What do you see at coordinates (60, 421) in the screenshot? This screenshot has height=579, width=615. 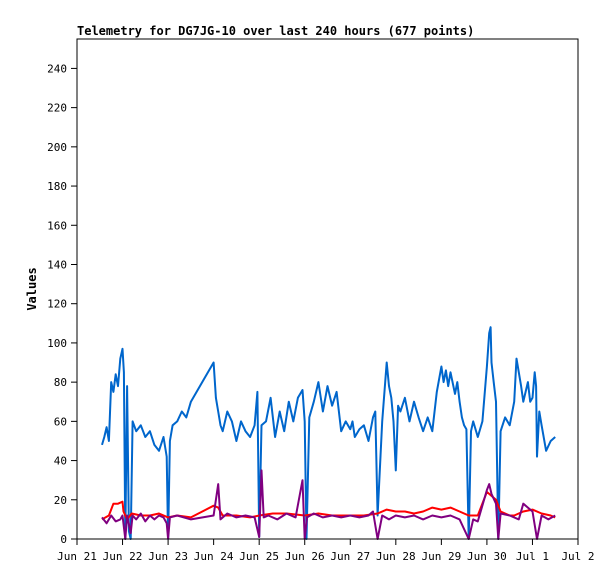 I see `y-tick-label: 60` at bounding box center [60, 421].